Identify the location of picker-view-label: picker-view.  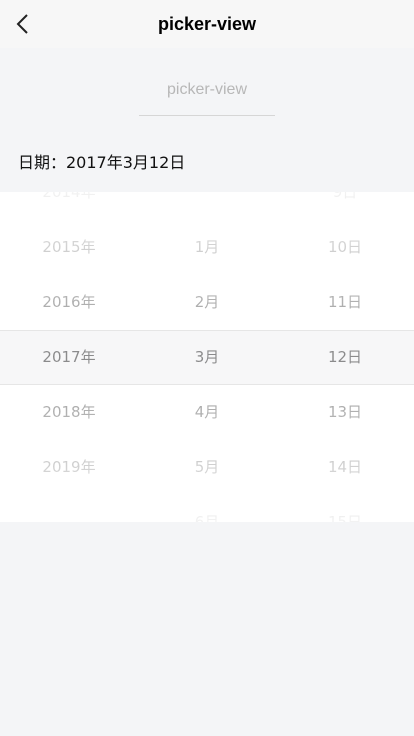
(206, 89).